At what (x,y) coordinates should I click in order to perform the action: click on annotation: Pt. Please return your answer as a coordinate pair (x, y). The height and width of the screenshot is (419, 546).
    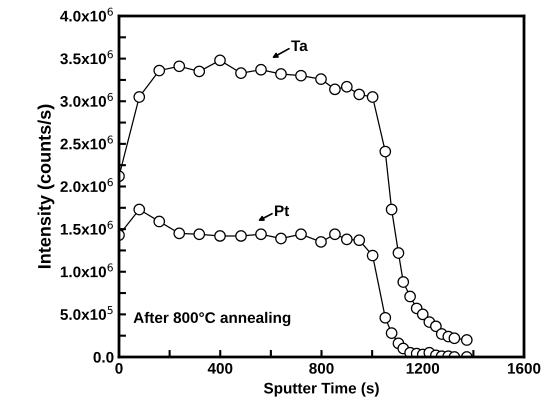
    Looking at the image, I should click on (282, 210).